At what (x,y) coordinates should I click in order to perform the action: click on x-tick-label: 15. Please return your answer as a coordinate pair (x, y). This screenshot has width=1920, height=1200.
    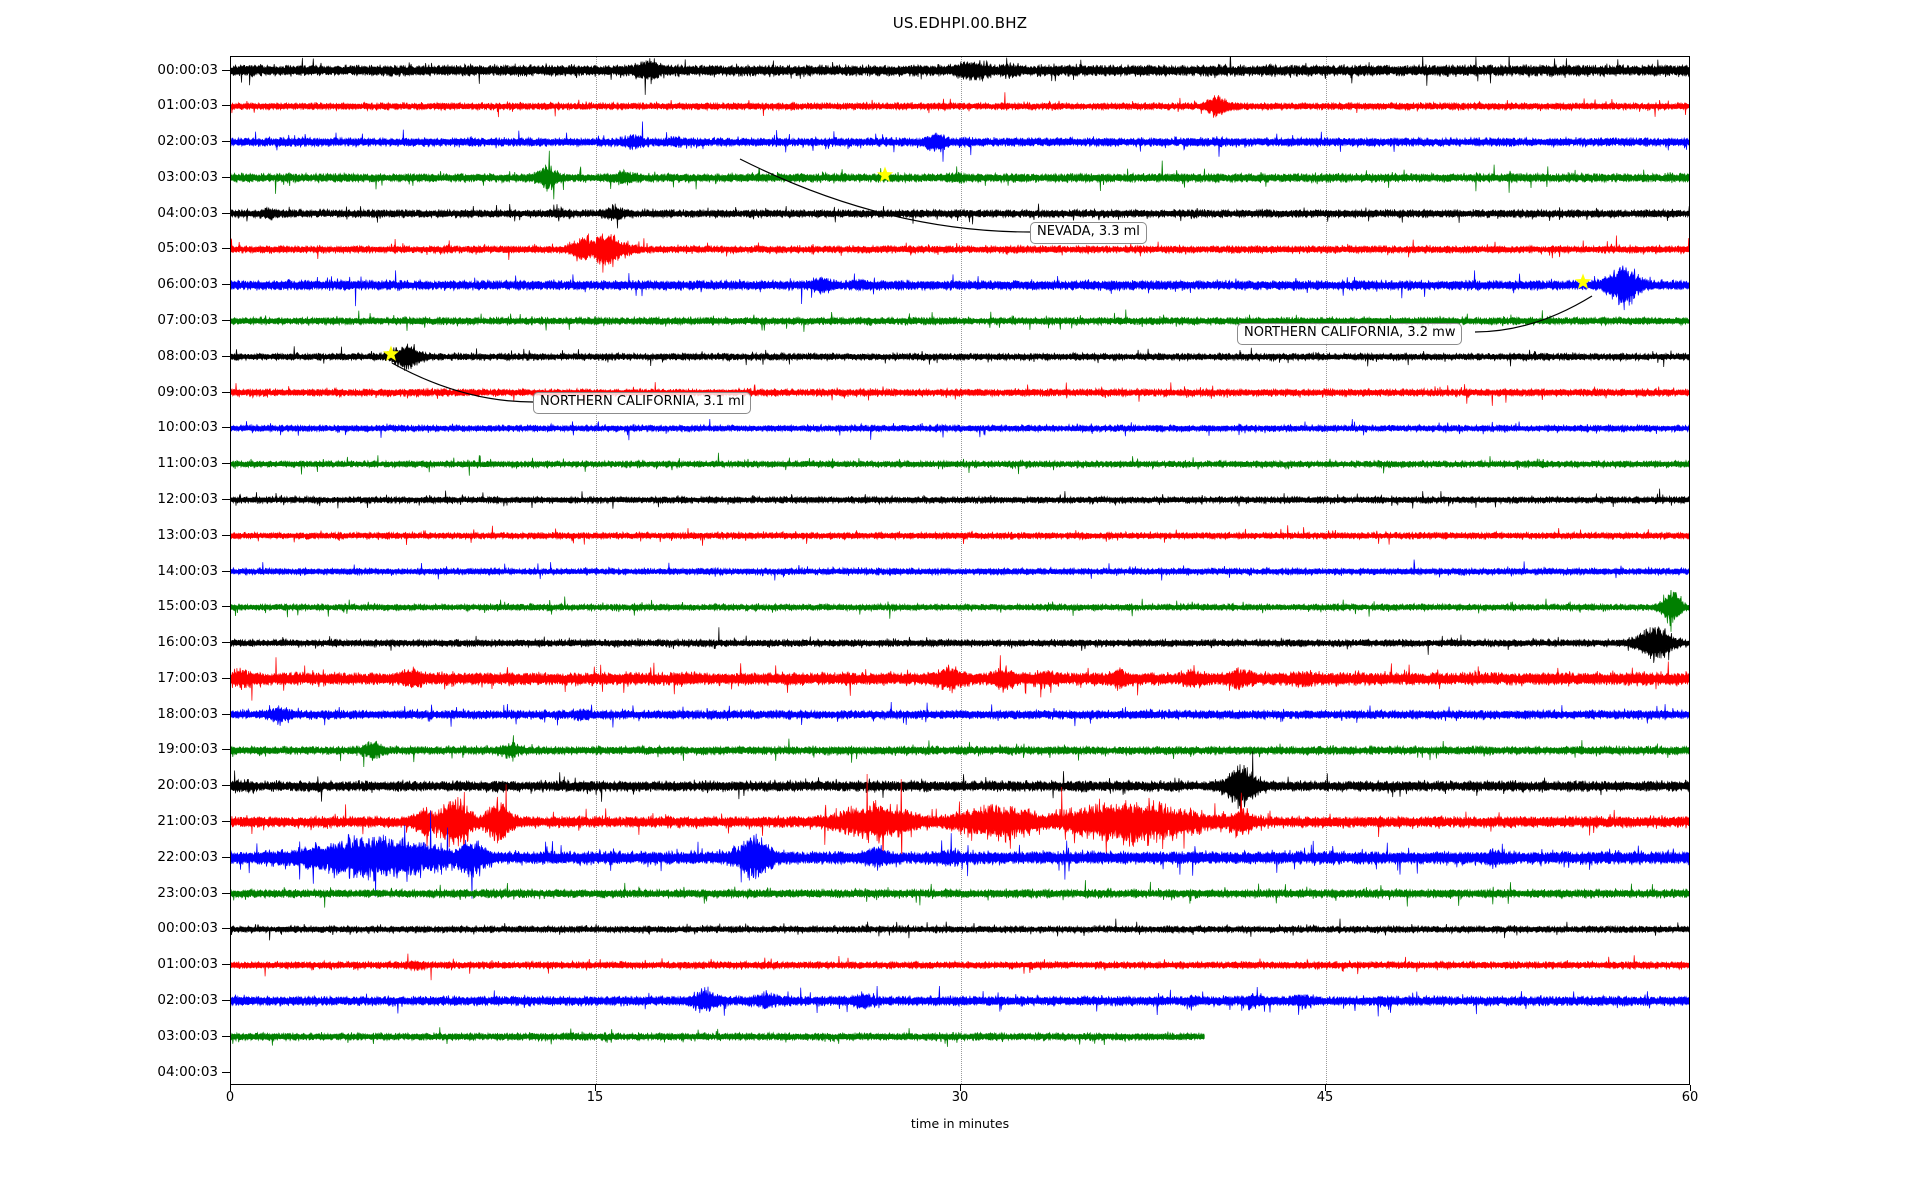
    Looking at the image, I should click on (595, 1097).